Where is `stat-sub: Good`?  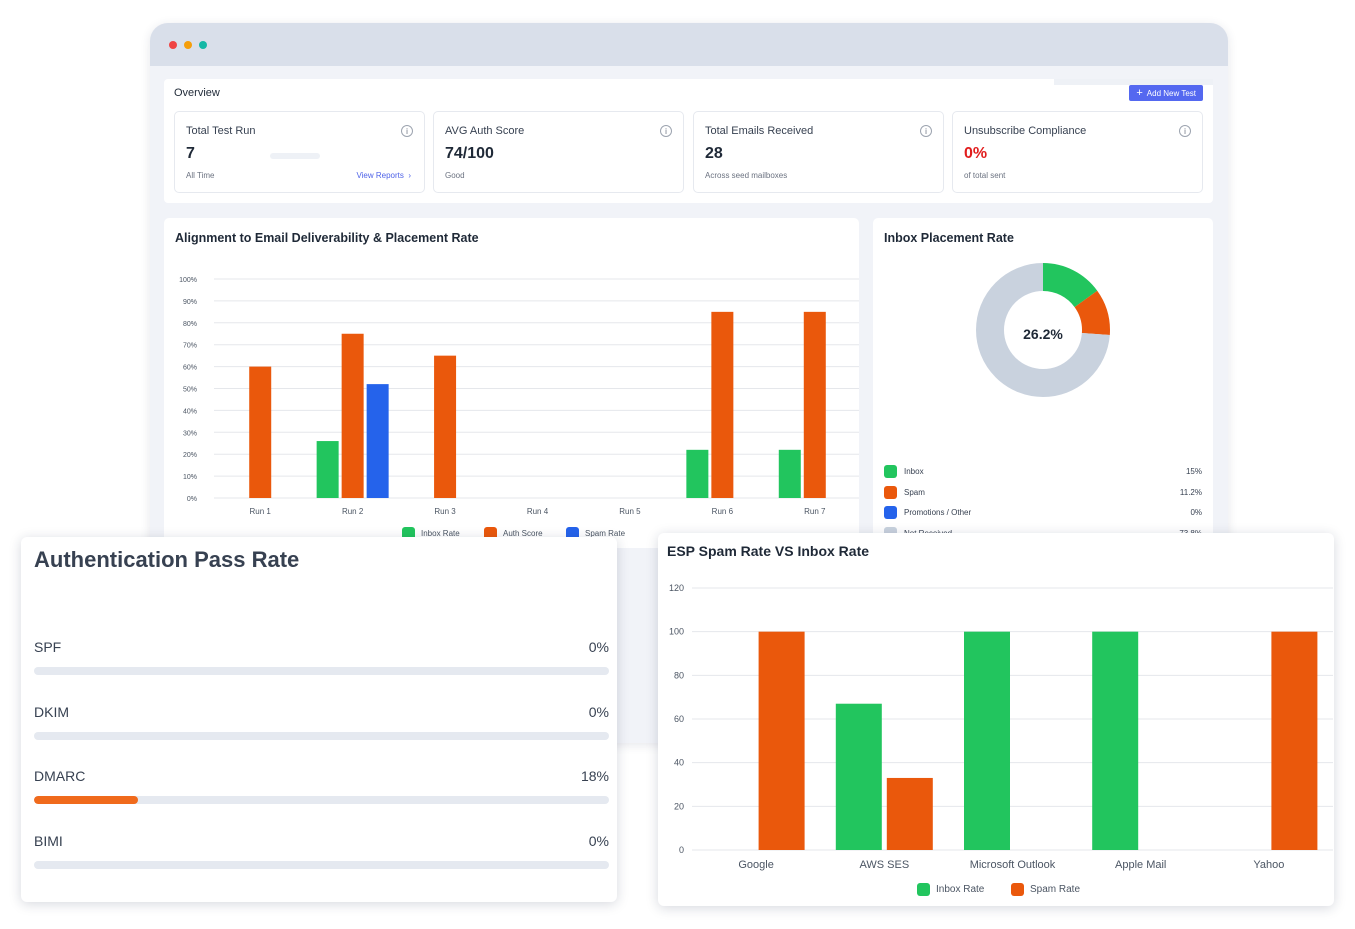
stat-sub: Good is located at coordinates (455, 175).